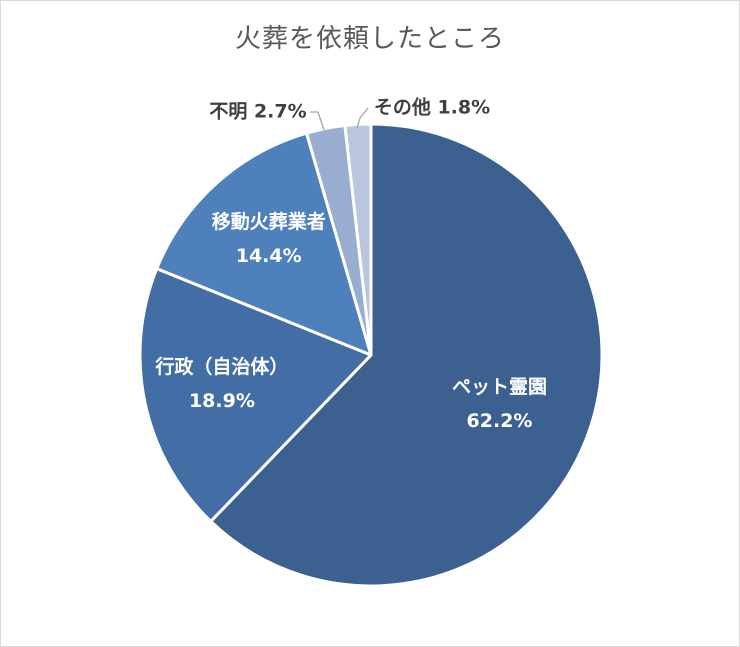  Describe the element at coordinates (221, 366) in the screenshot. I see `slice-name-municipality: 行政（自治体）` at that location.